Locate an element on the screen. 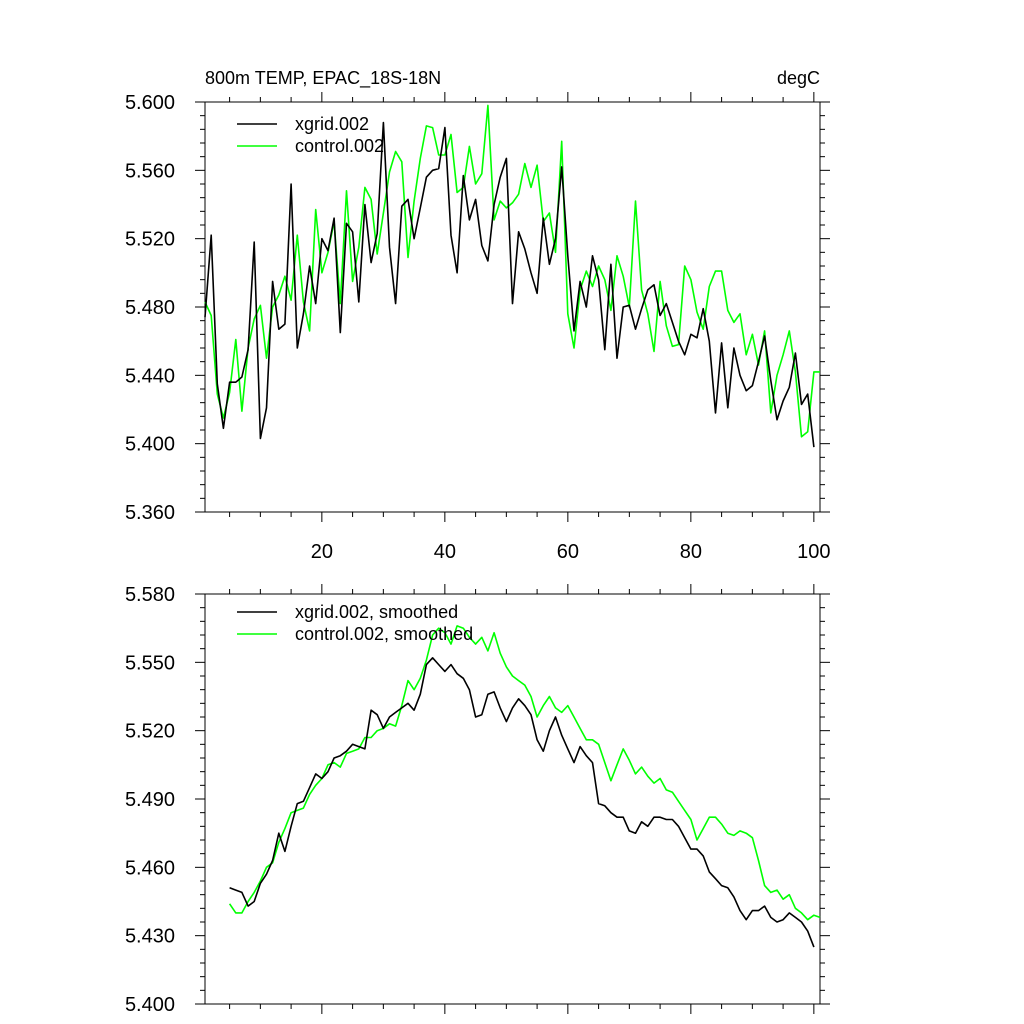 This screenshot has width=1024, height=1024. y-tick-label: 5.430 is located at coordinates (150, 937).